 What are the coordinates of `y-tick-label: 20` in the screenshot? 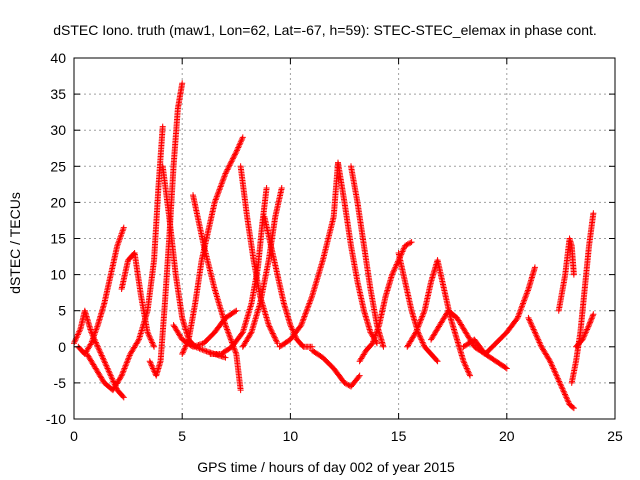 It's located at (58, 202).